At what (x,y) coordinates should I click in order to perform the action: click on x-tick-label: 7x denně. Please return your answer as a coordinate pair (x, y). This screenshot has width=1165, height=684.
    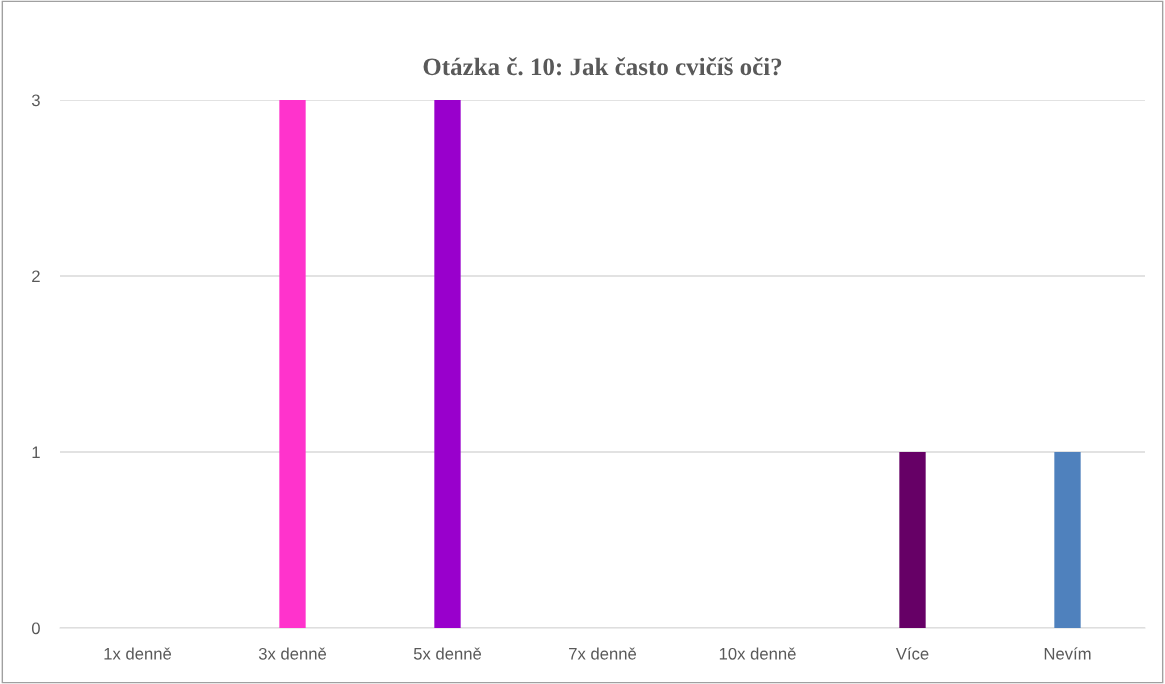
    Looking at the image, I should click on (603, 653).